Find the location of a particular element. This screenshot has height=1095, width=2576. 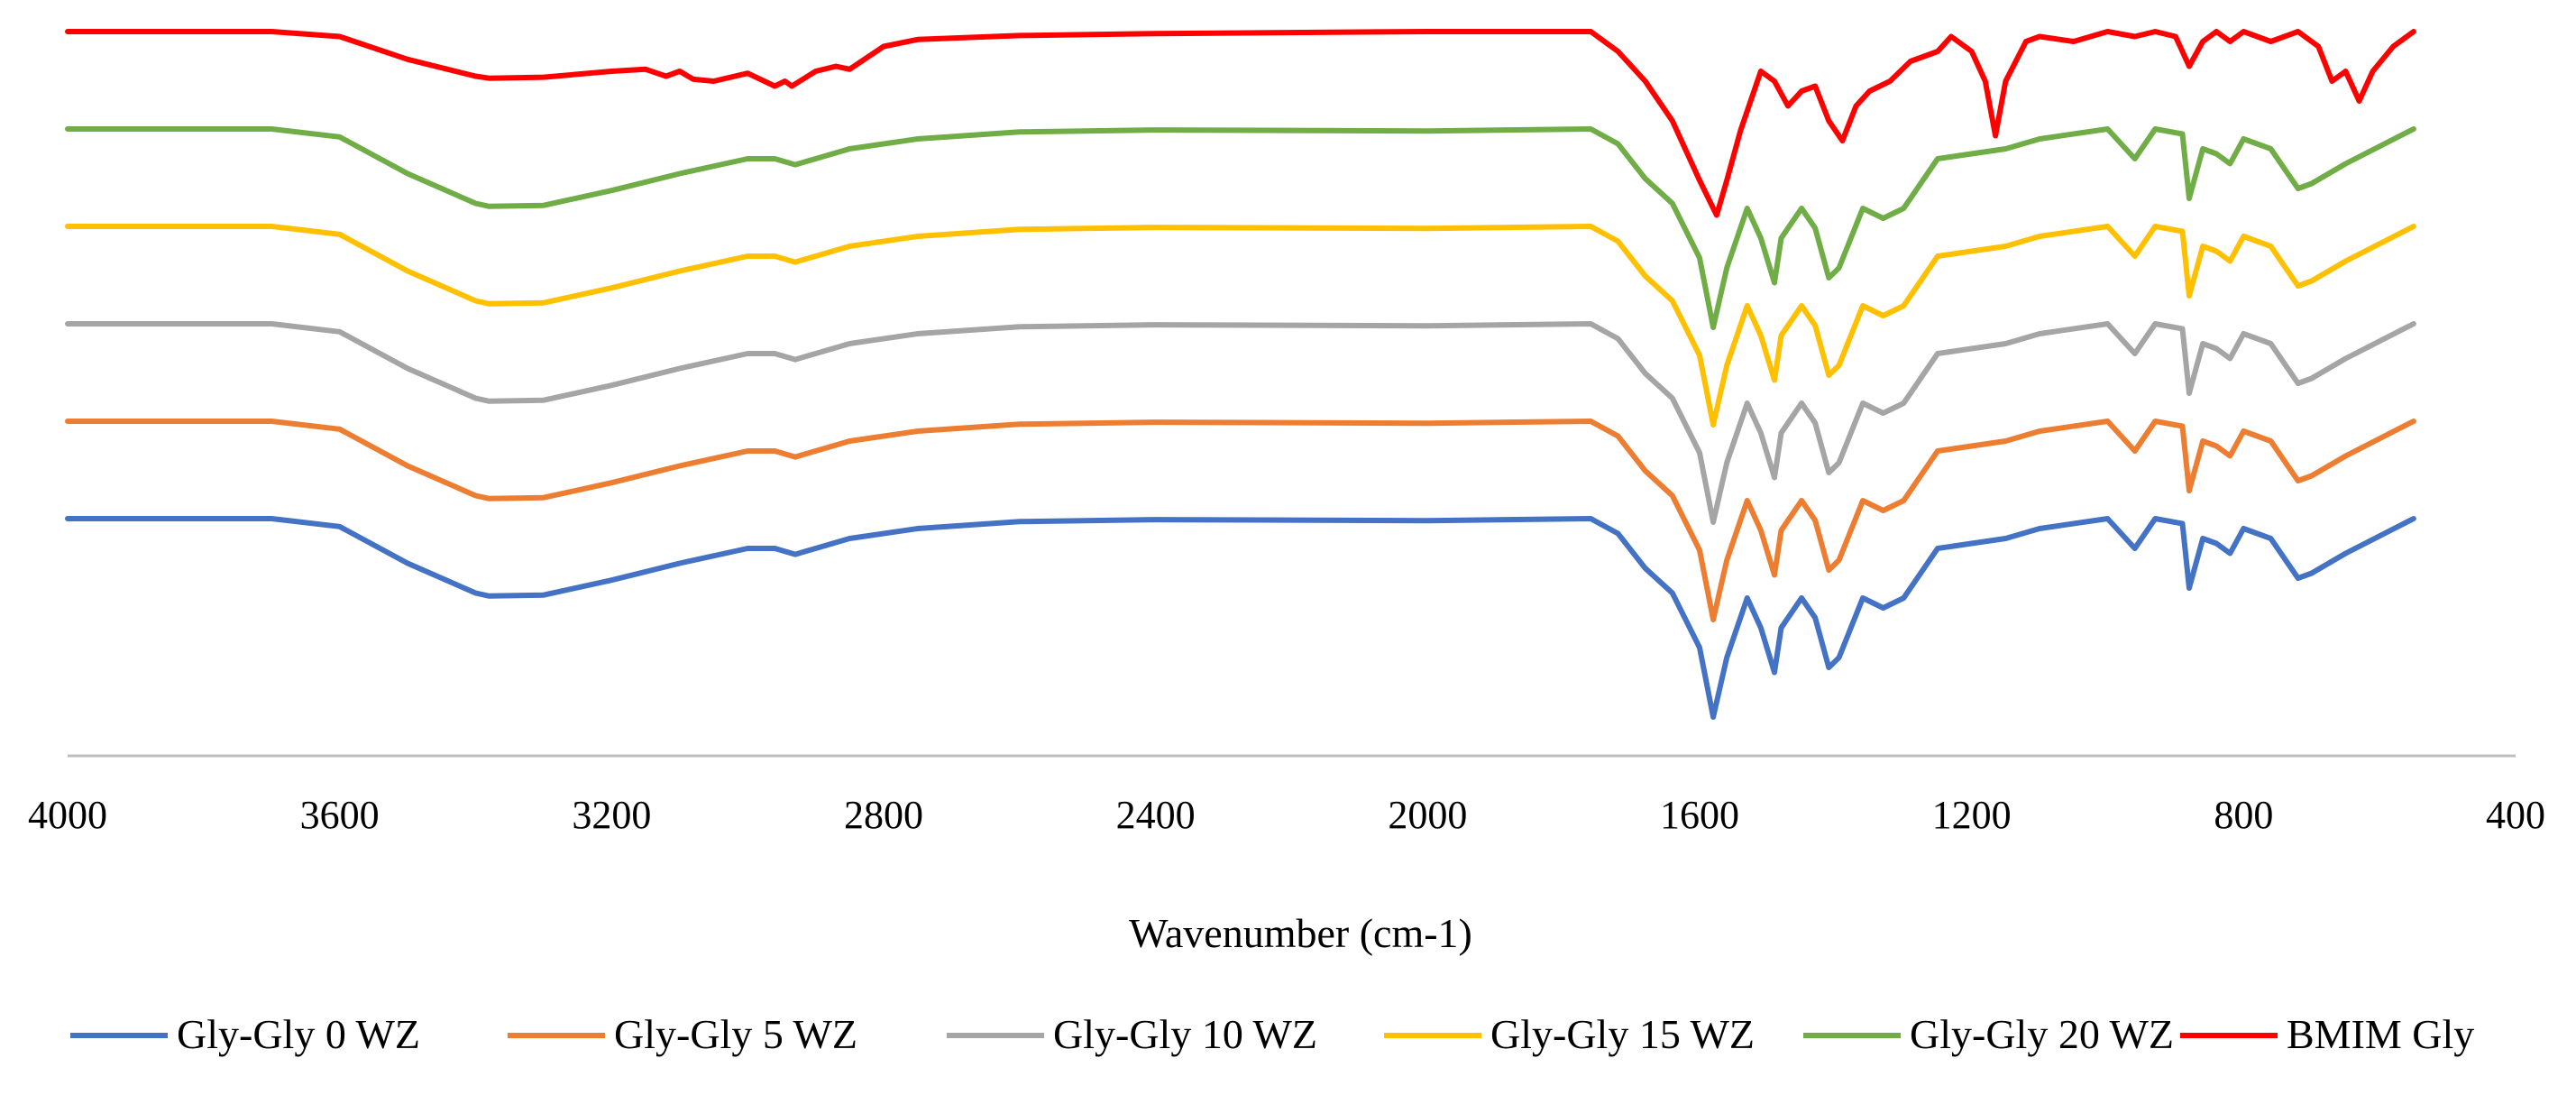

legend-label: Gly-Gly 0 WZ is located at coordinates (298, 1034).